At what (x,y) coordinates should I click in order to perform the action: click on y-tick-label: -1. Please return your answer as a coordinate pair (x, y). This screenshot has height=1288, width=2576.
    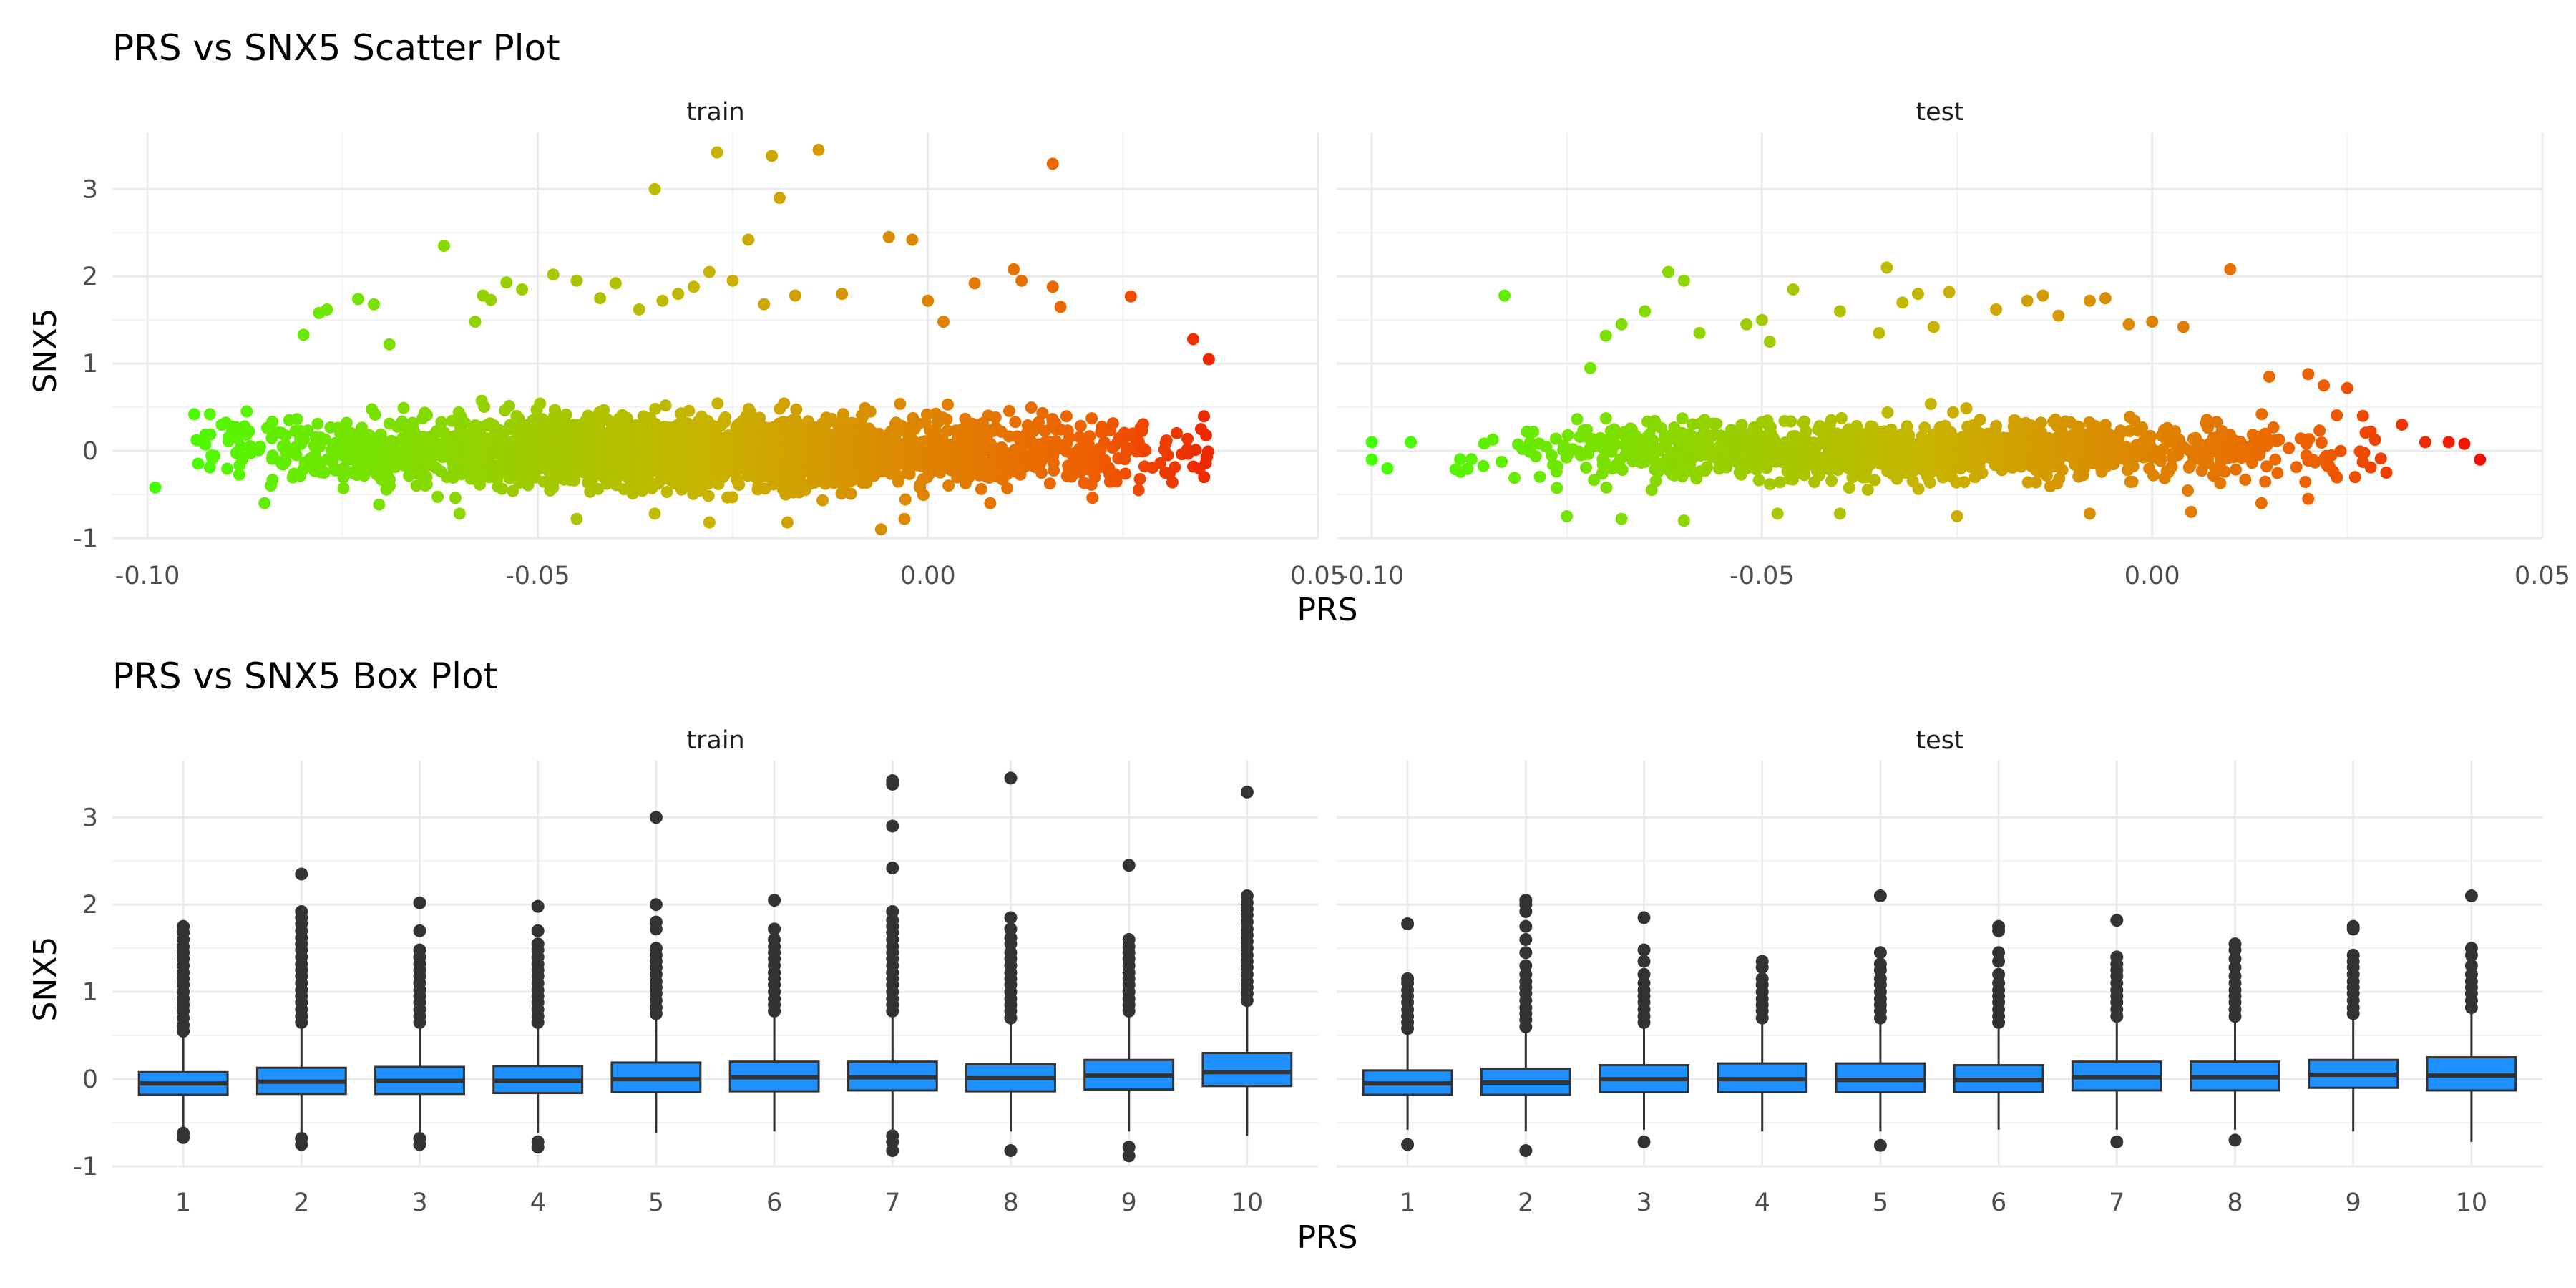
    Looking at the image, I should click on (85, 1167).